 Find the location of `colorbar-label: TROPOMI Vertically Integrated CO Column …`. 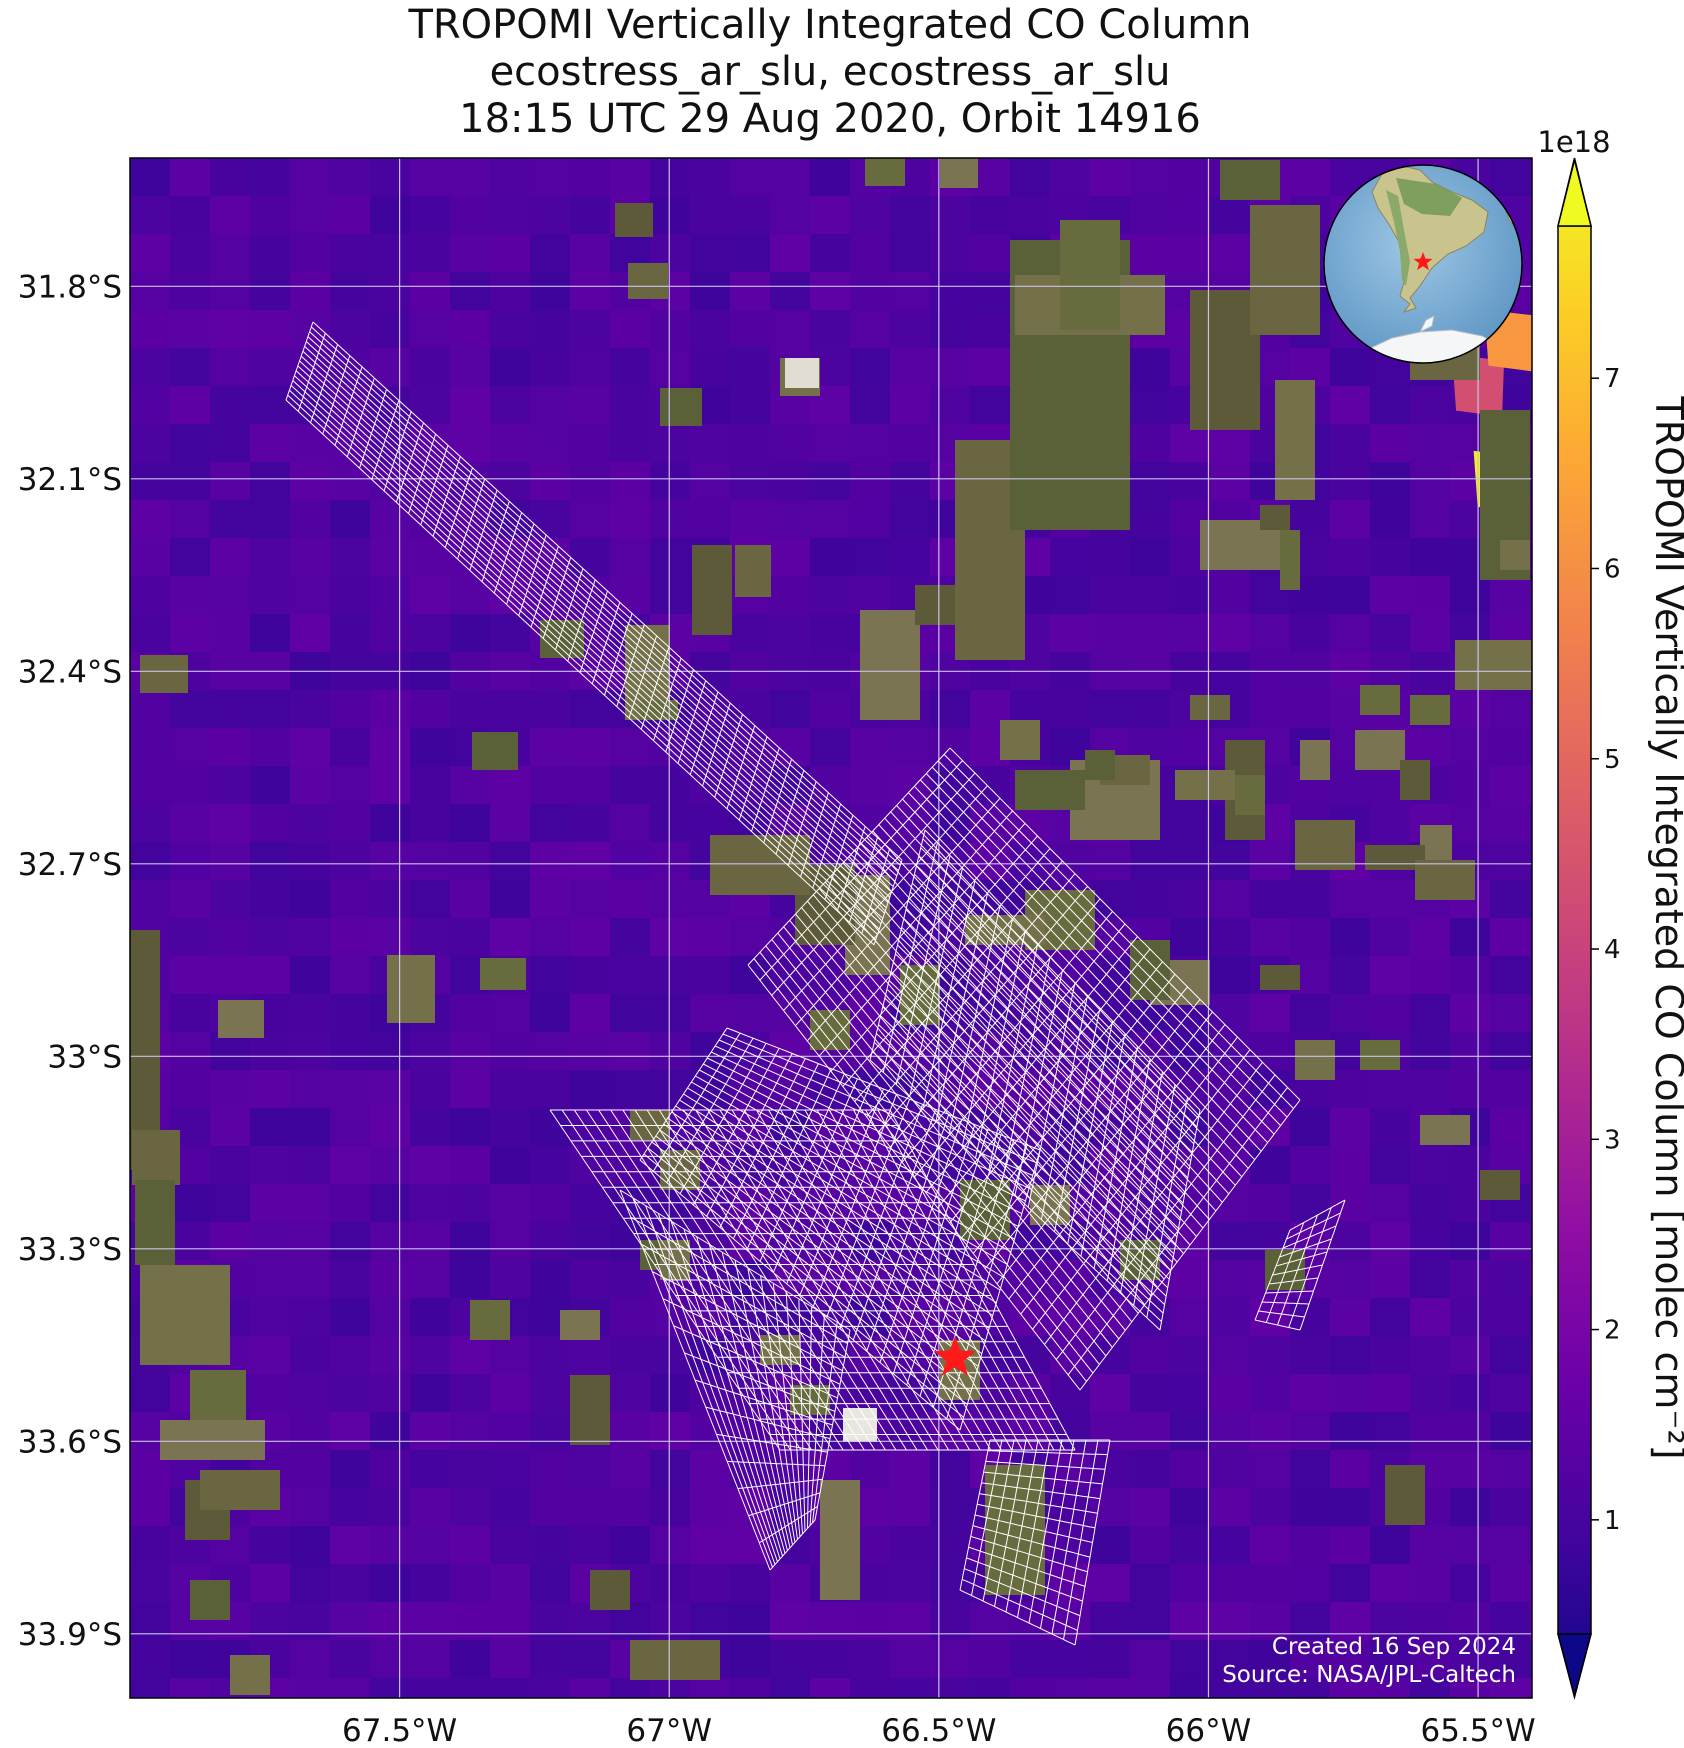

colorbar-label: TROPOMI Vertically Integrated CO Column … is located at coordinates (1665, 927).